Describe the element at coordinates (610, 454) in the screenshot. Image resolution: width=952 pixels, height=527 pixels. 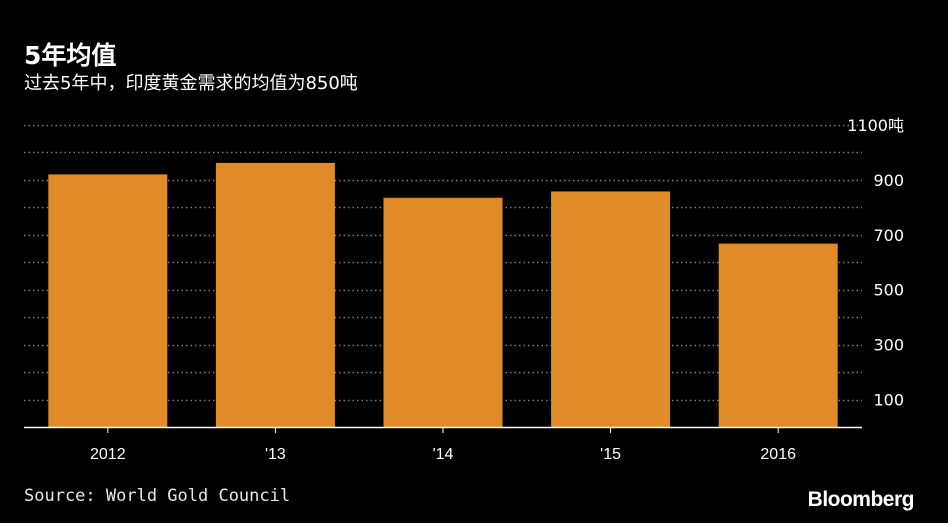
I see `x-tick-label: '15` at that location.